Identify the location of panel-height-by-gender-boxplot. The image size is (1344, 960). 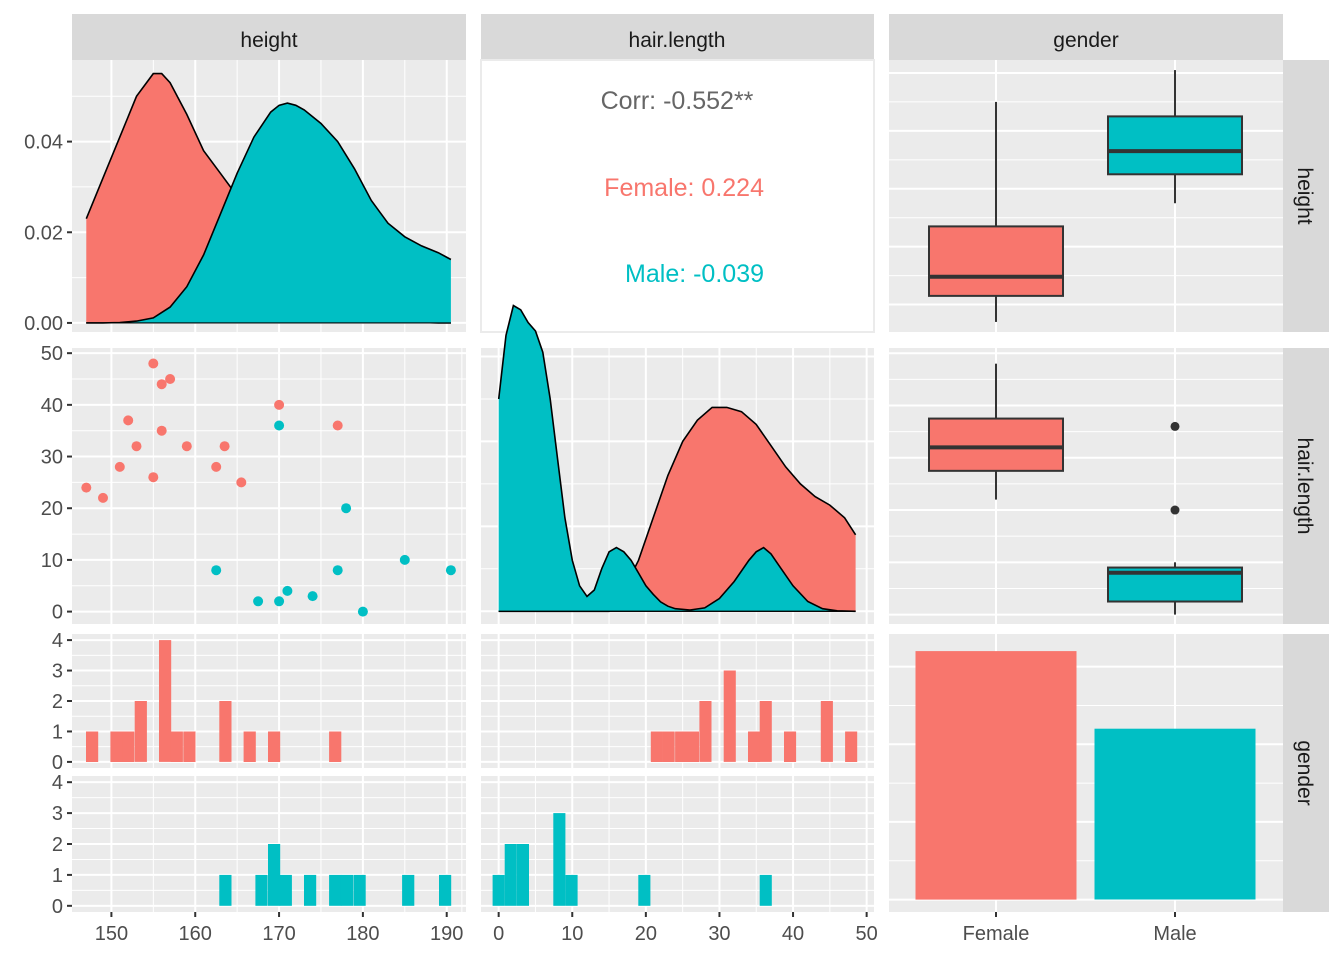
(1086, 196).